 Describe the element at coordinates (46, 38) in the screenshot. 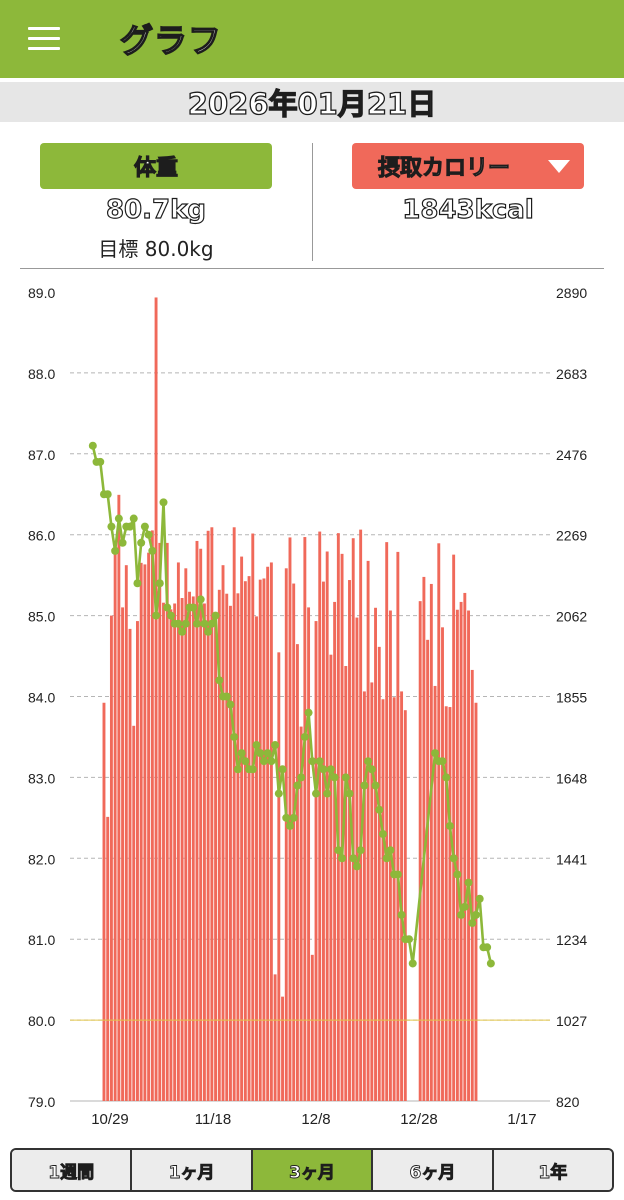

I see `menu-button` at that location.